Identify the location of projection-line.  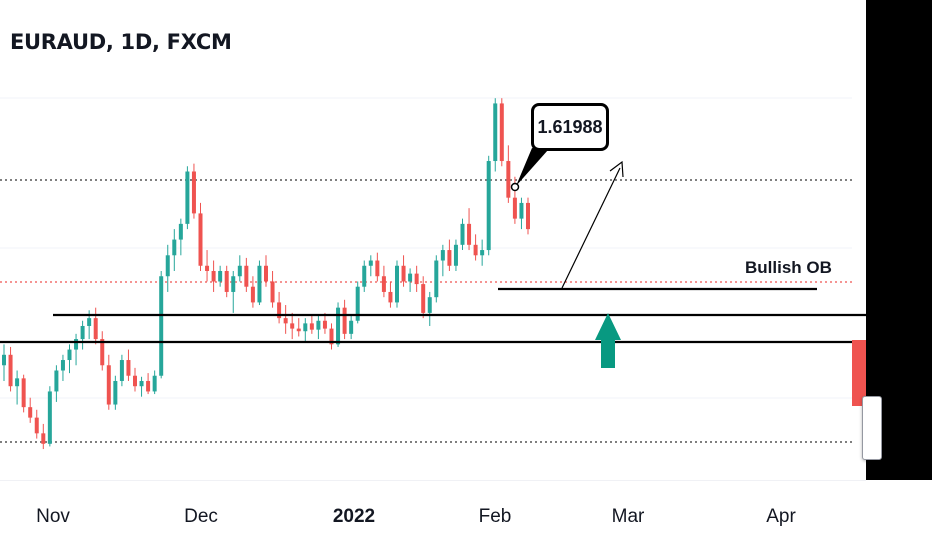
(591, 228).